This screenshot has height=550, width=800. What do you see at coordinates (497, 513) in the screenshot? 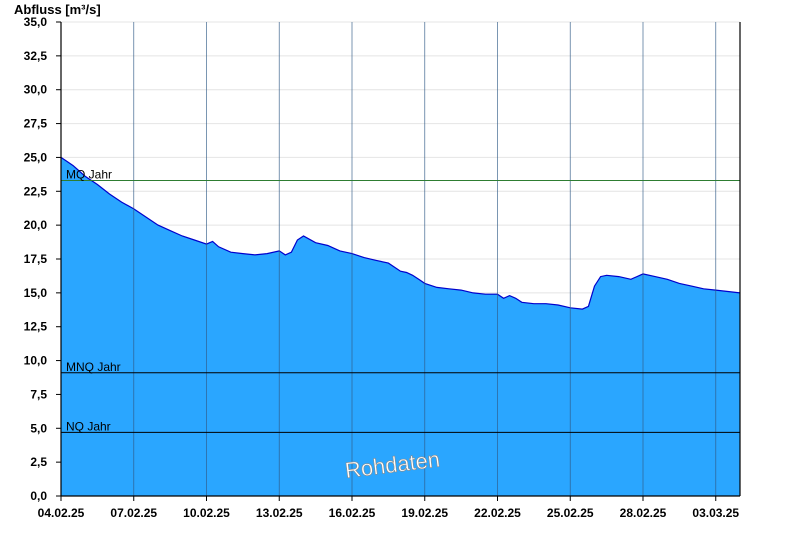
I see `x-tick-label: 22.02.25` at bounding box center [497, 513].